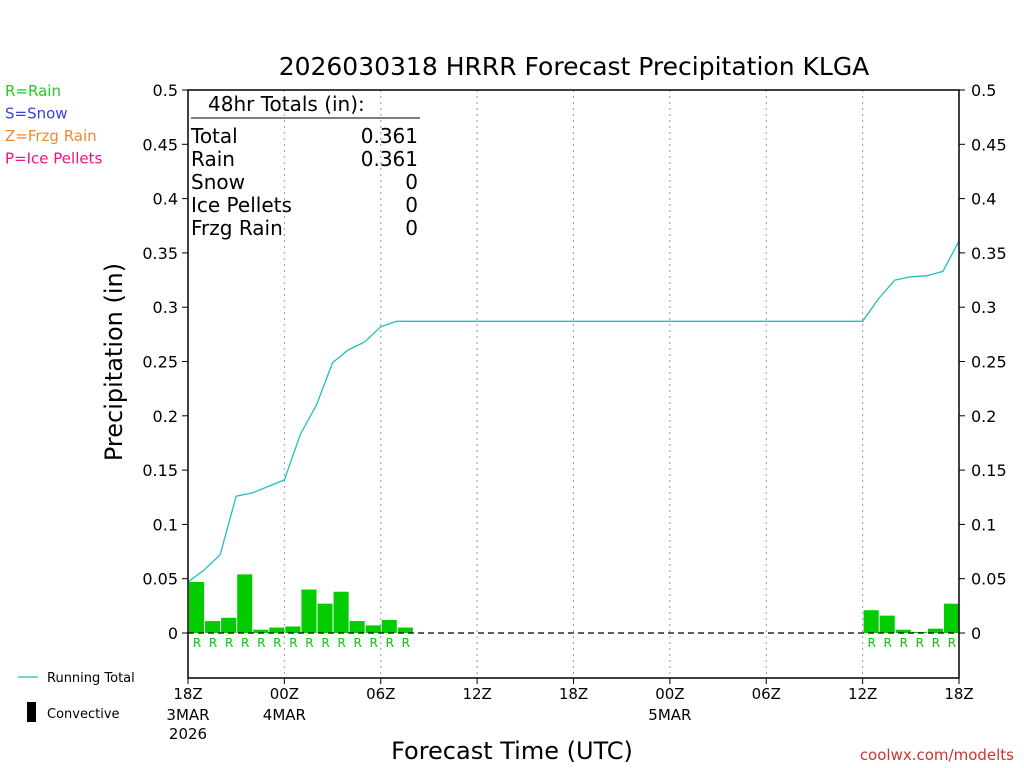  Describe the element at coordinates (165, 90) in the screenshot. I see `y-tick-label-left: 0.5` at that location.